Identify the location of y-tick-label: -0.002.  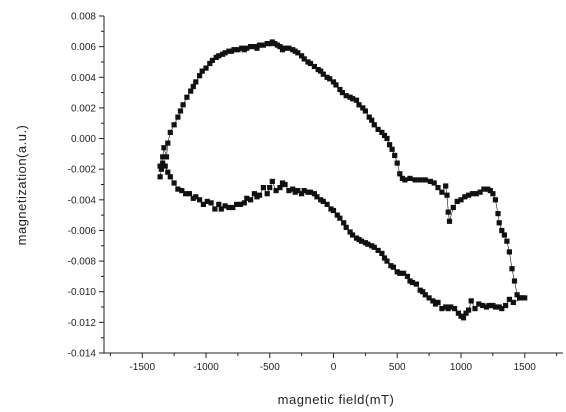
(82, 170).